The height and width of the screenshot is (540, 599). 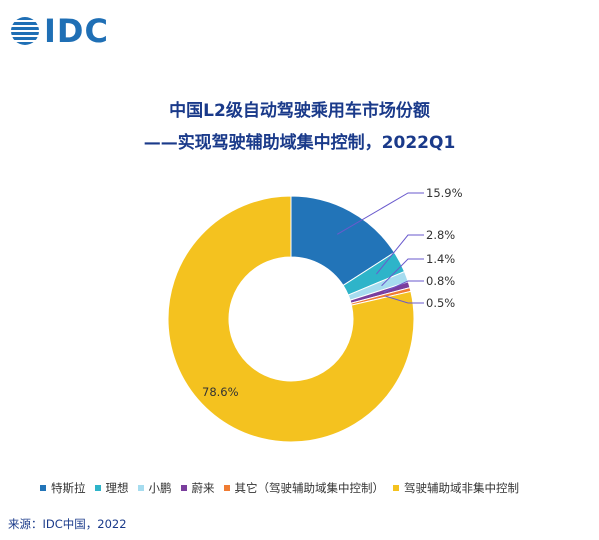 I want to click on legend-item-1: 特斯拉, so click(x=63, y=488).